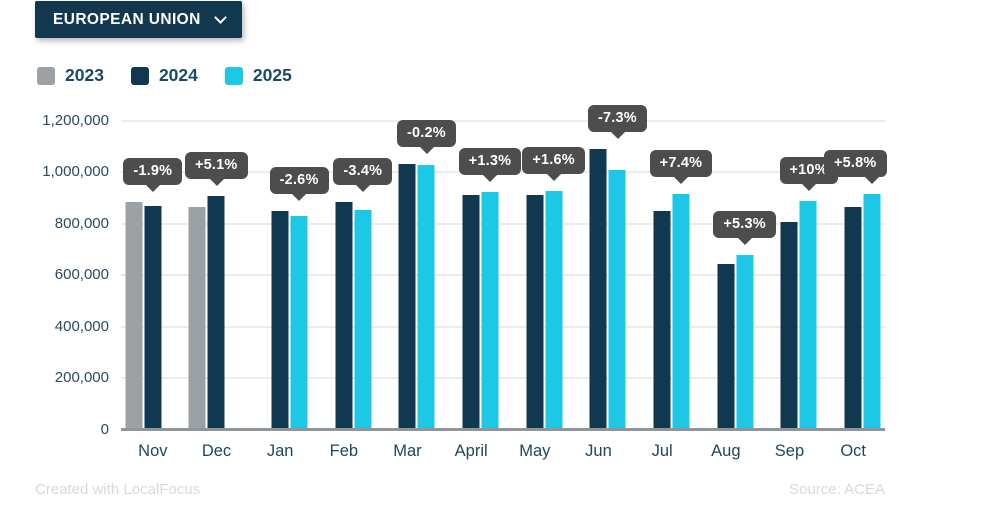 The image size is (1000, 510). Describe the element at coordinates (216, 451) in the screenshot. I see `x-tick-label: Dec` at that location.